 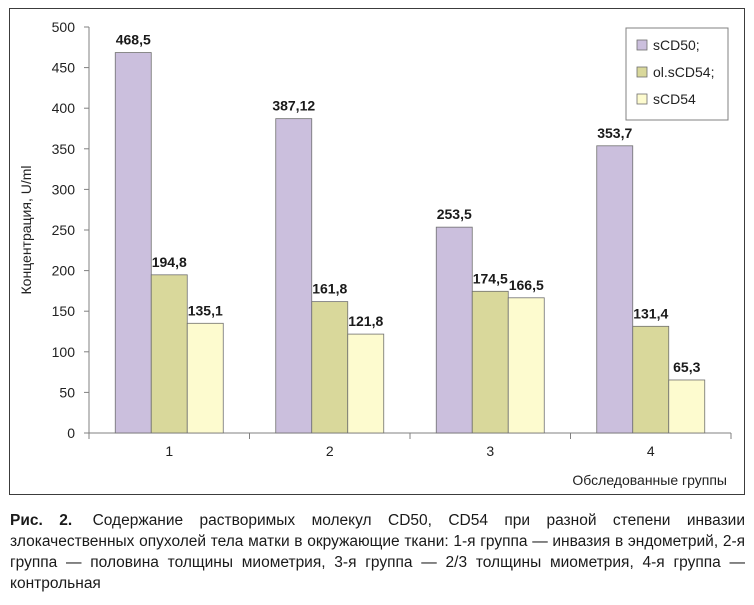 I want to click on caption-label: Рис. 2., so click(x=41, y=520).